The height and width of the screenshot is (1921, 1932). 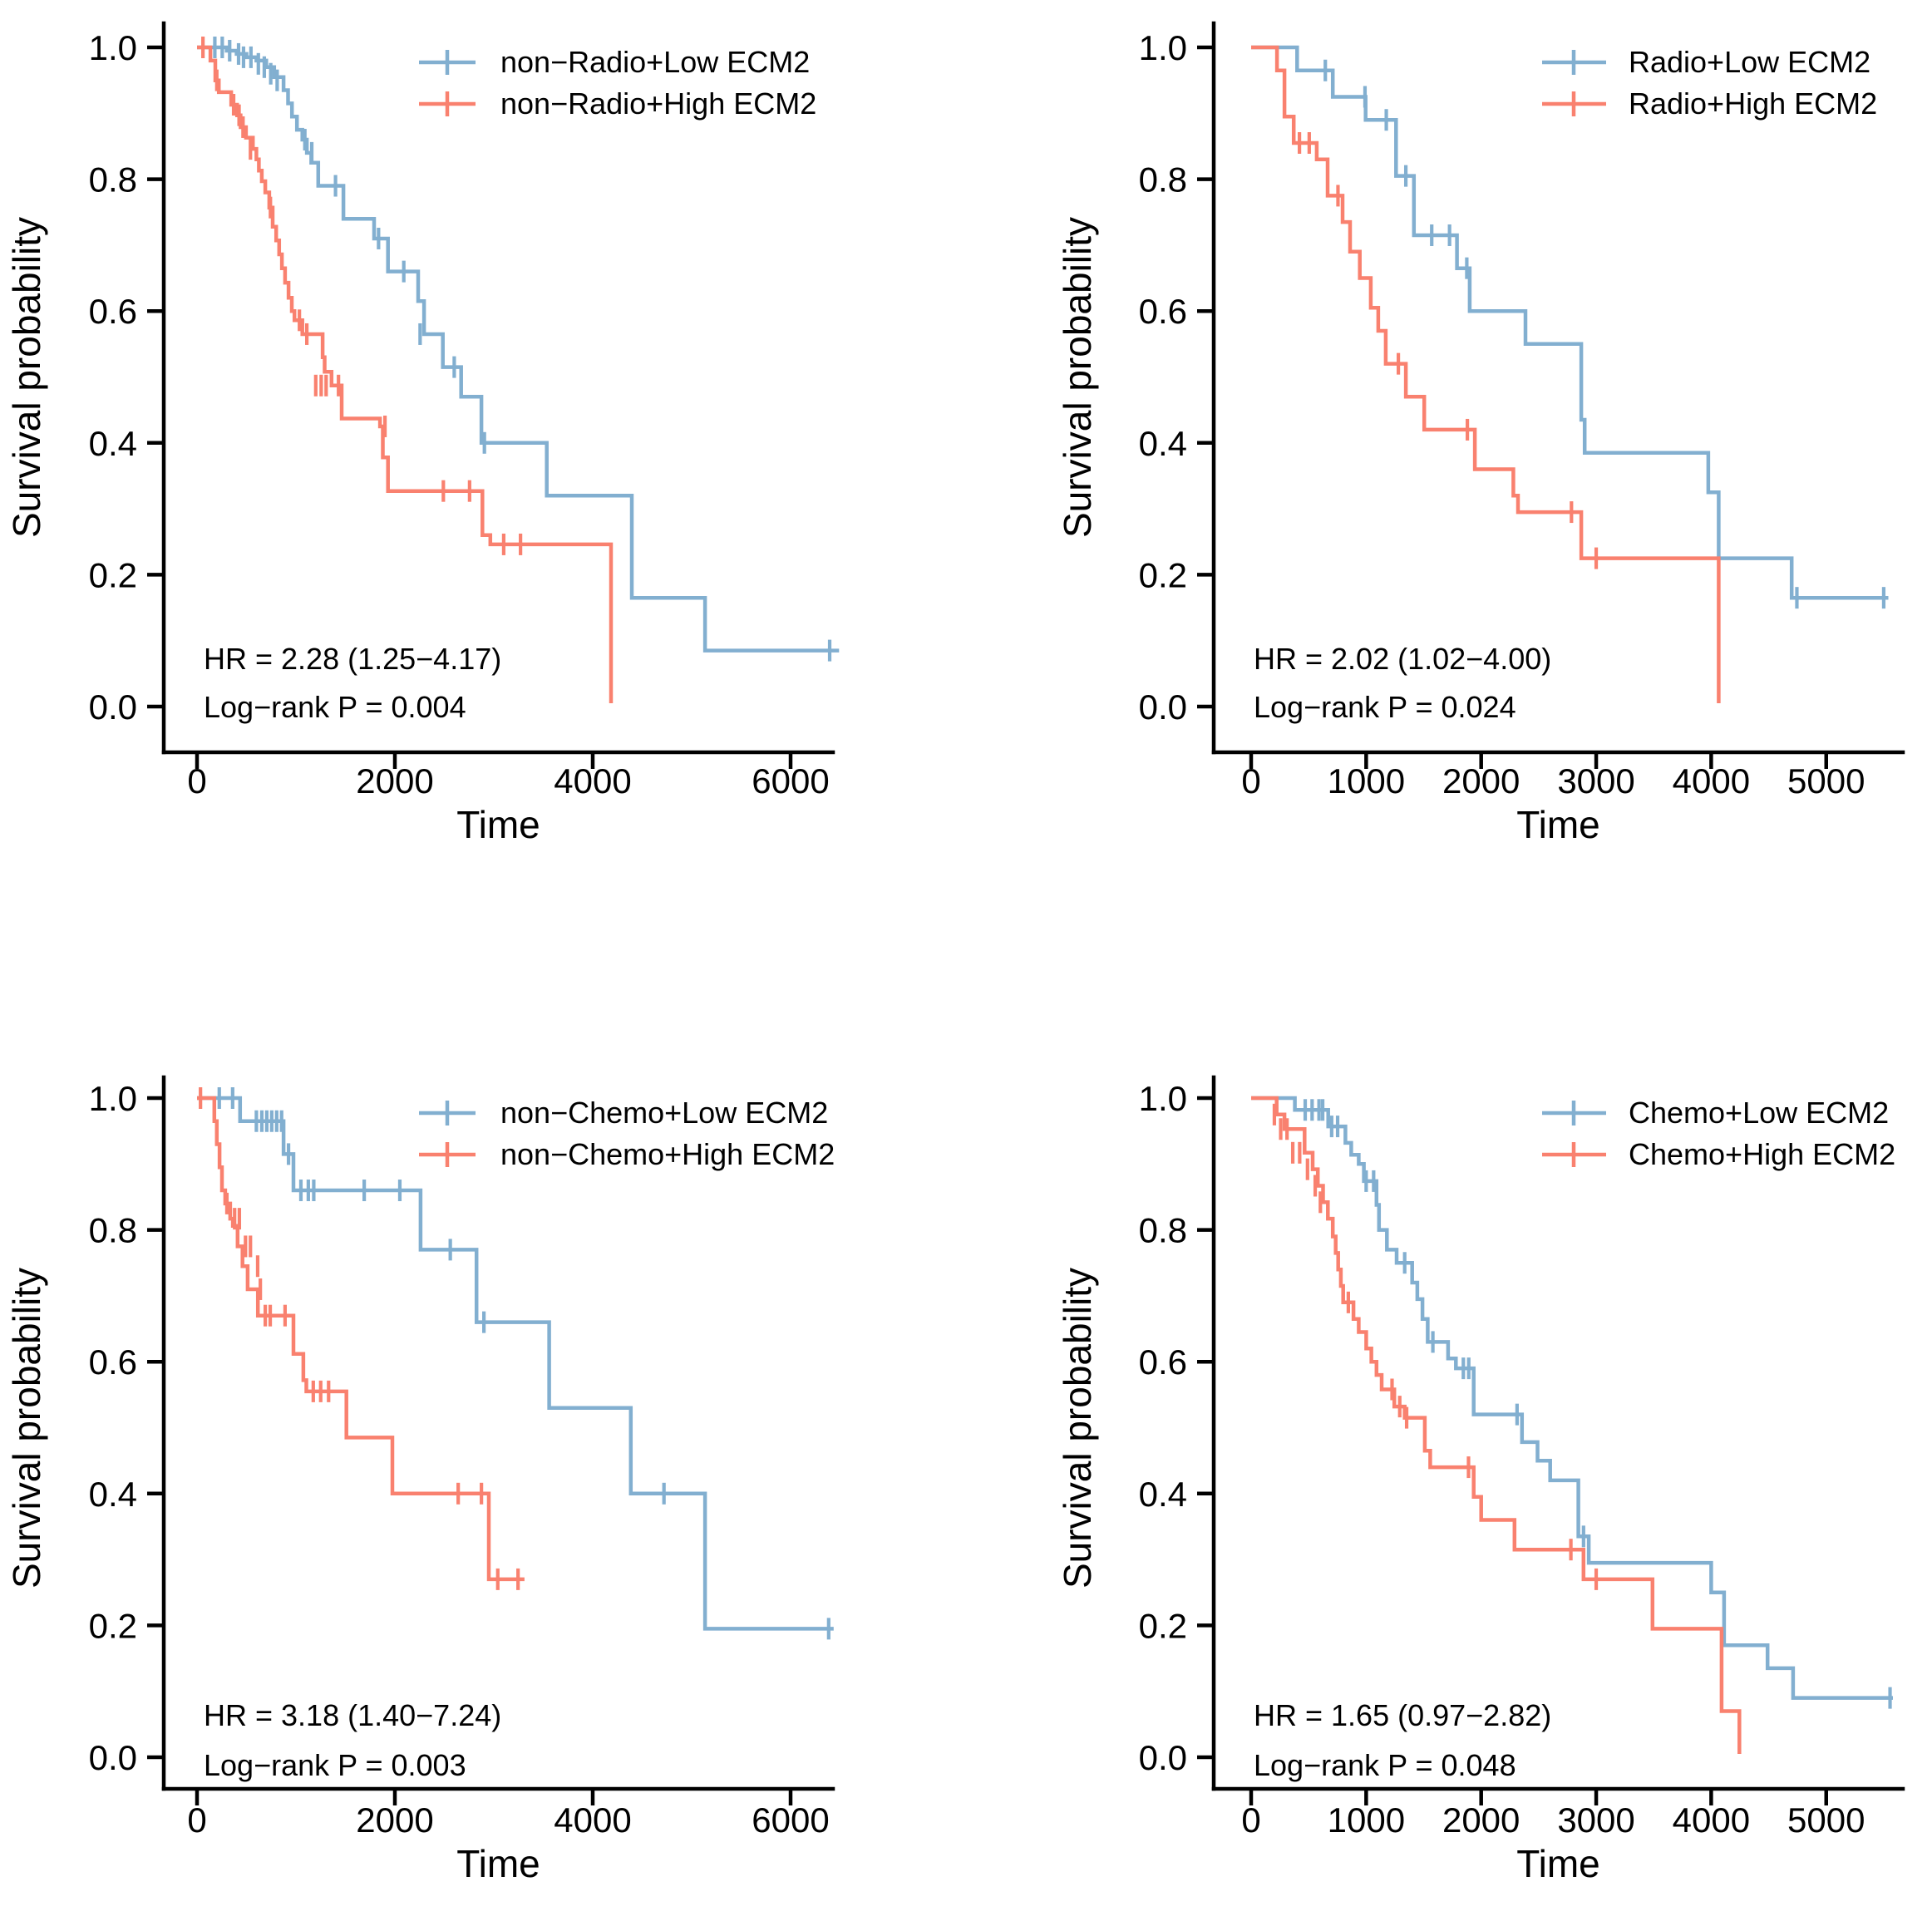 What do you see at coordinates (1385, 1765) in the screenshot?
I see `logrank-p-text: Log−rank P = 0.048` at bounding box center [1385, 1765].